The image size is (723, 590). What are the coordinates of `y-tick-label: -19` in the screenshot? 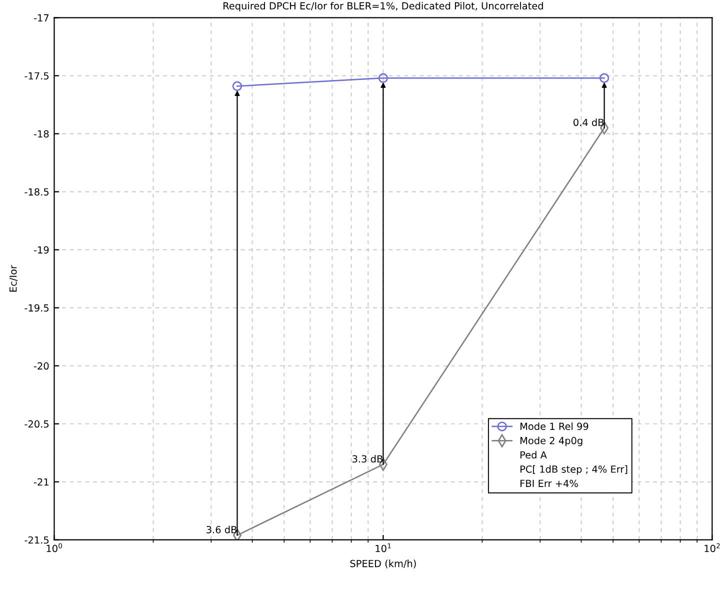 It's located at (41, 250).